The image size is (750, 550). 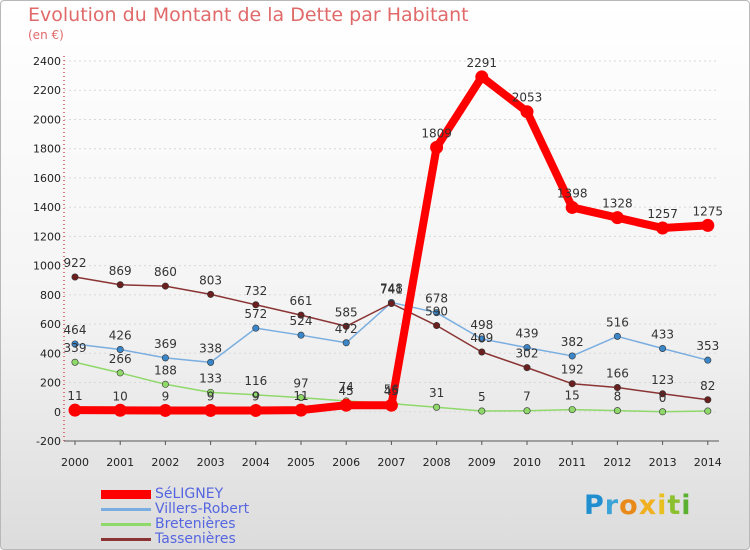 I want to click on x-tick-label: 2007, so click(x=391, y=462).